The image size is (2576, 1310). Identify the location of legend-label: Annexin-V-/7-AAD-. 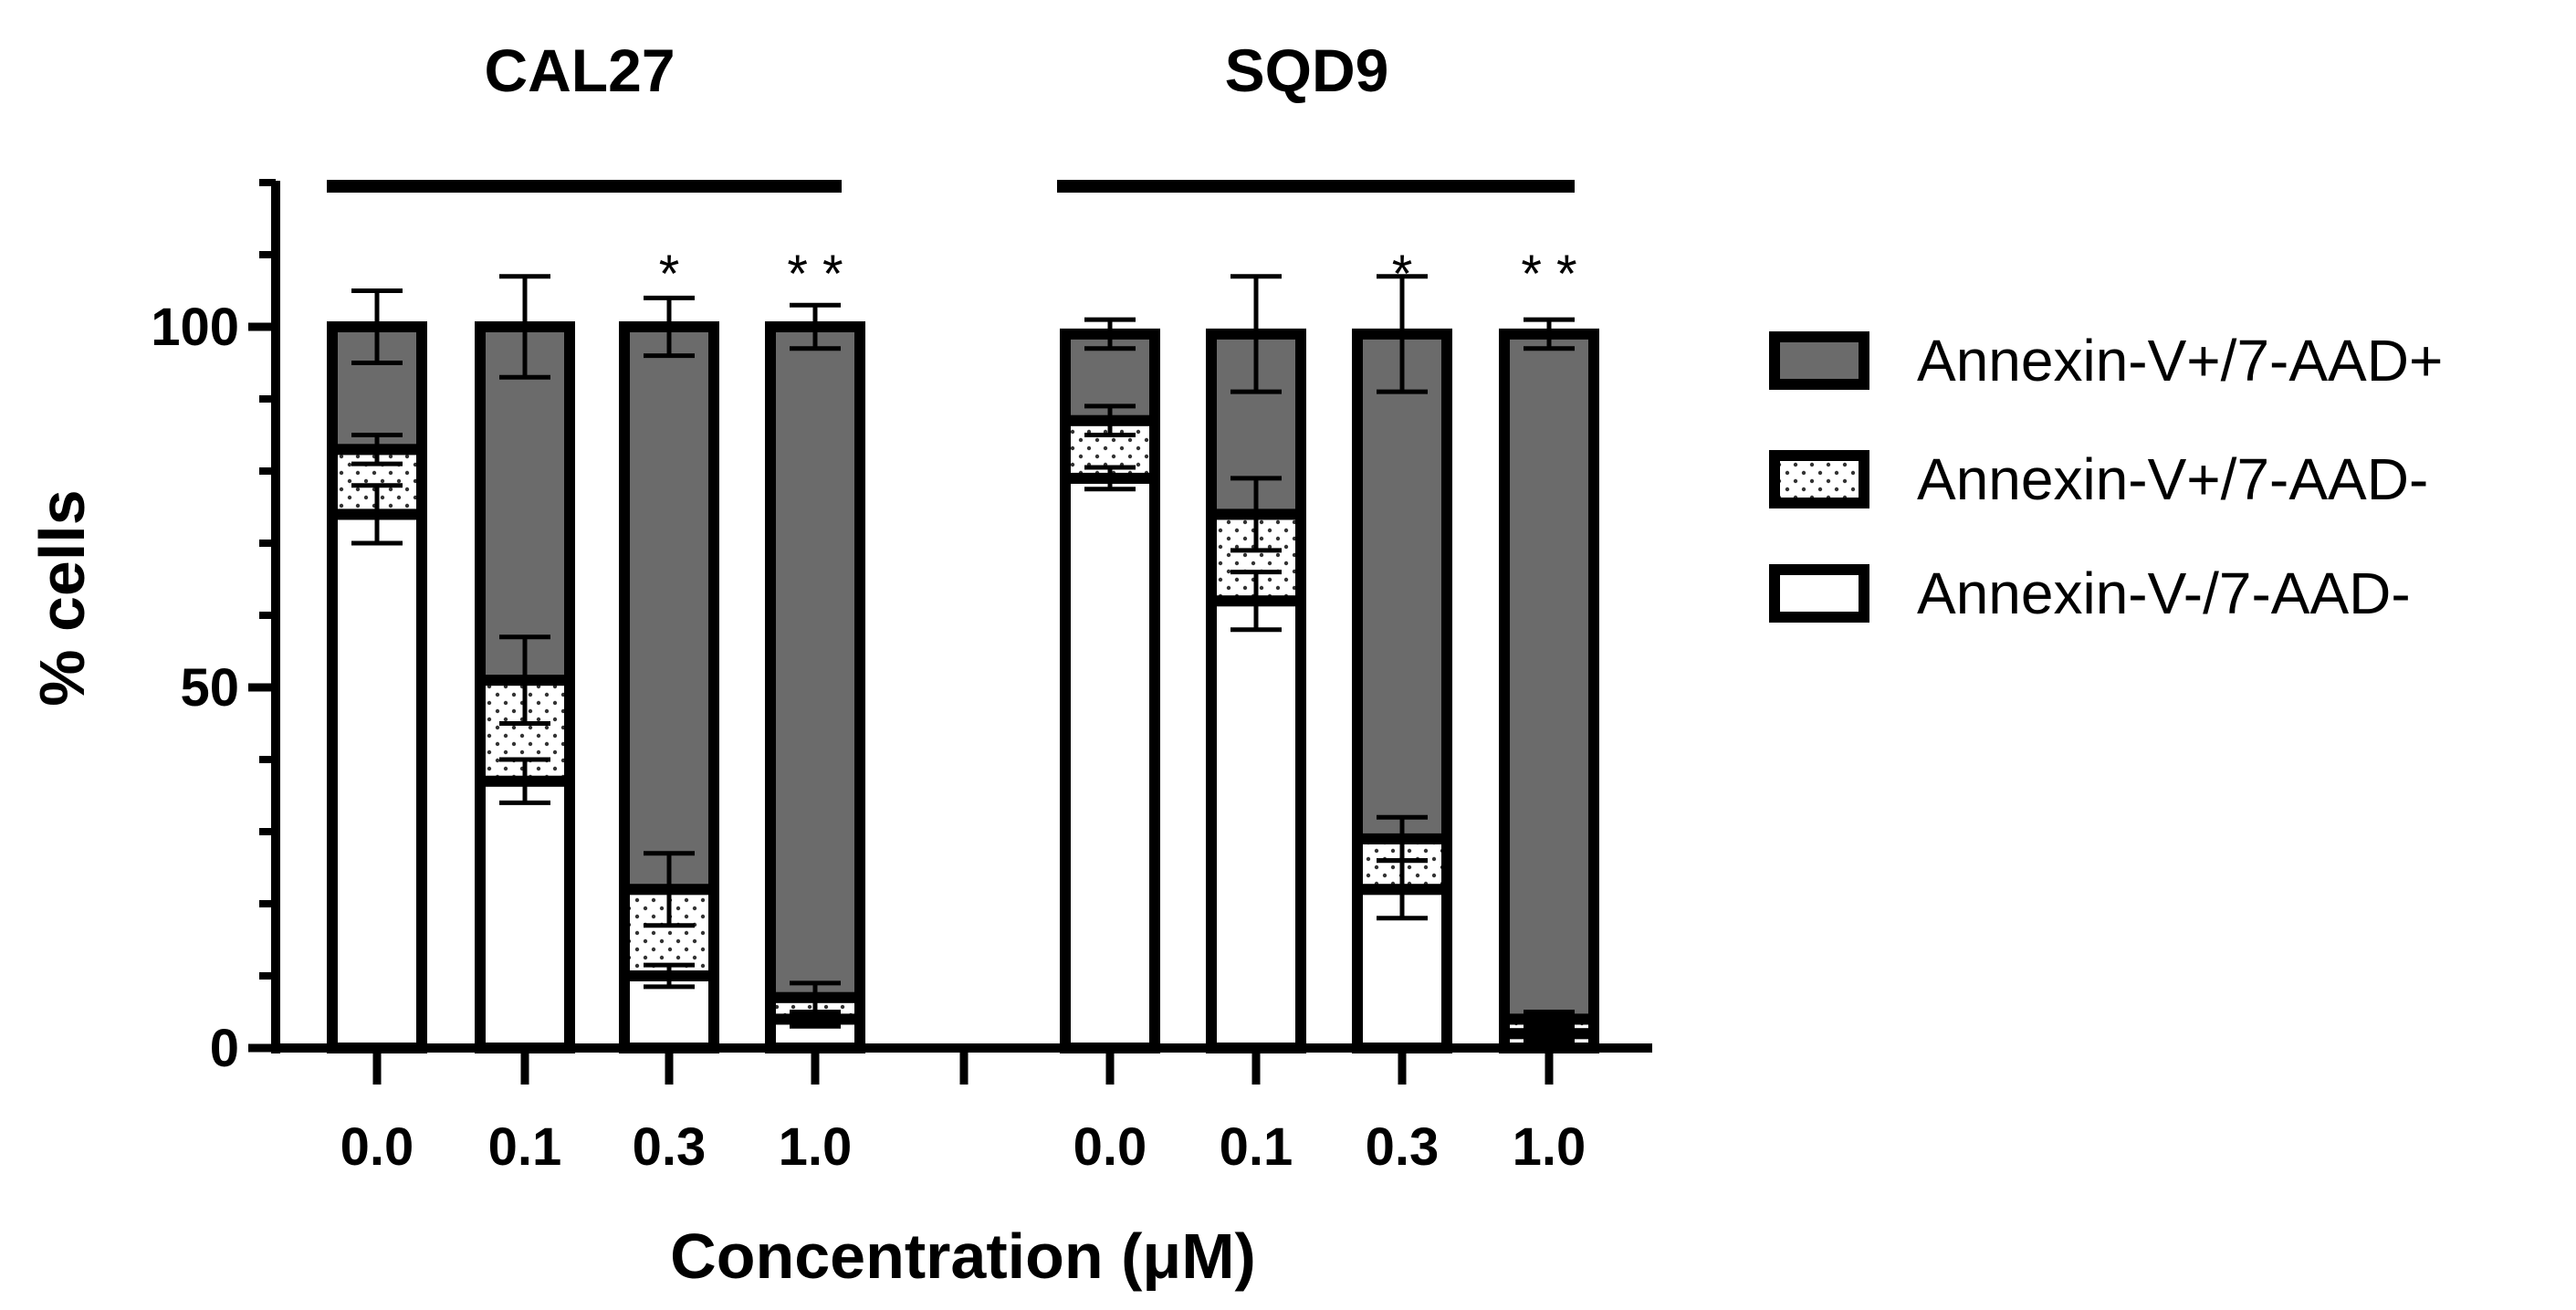
(2164, 594).